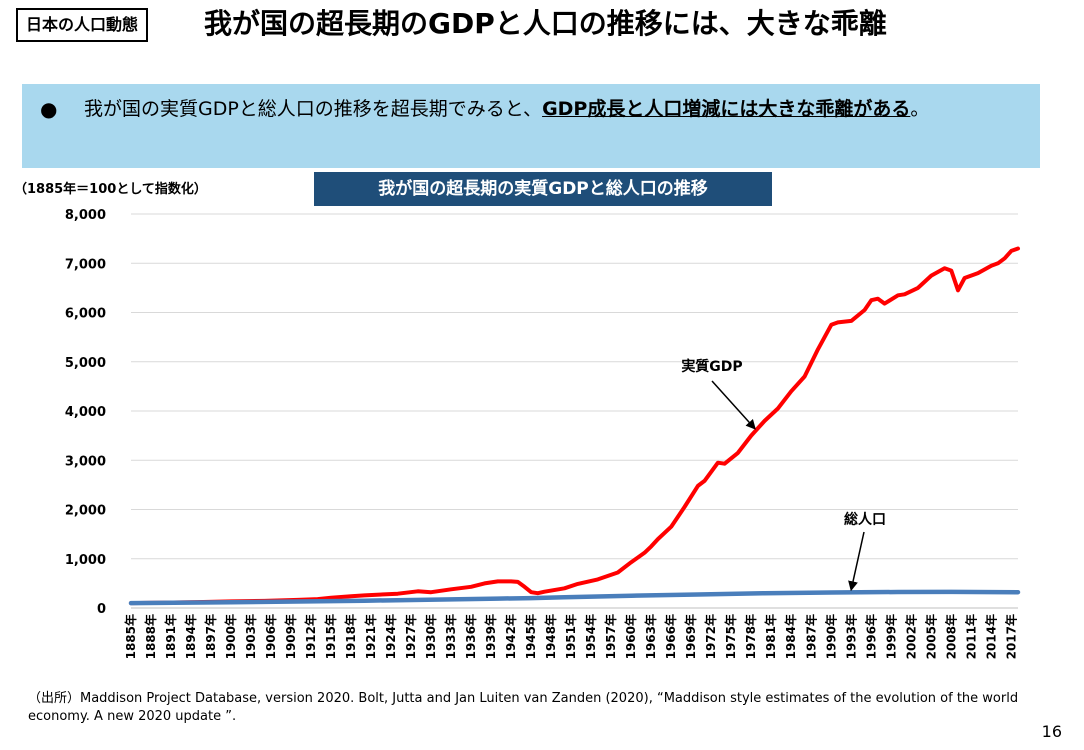 Image resolution: width=1084 pixels, height=750 pixels. I want to click on x-tick-label: 1981年, so click(770, 636).